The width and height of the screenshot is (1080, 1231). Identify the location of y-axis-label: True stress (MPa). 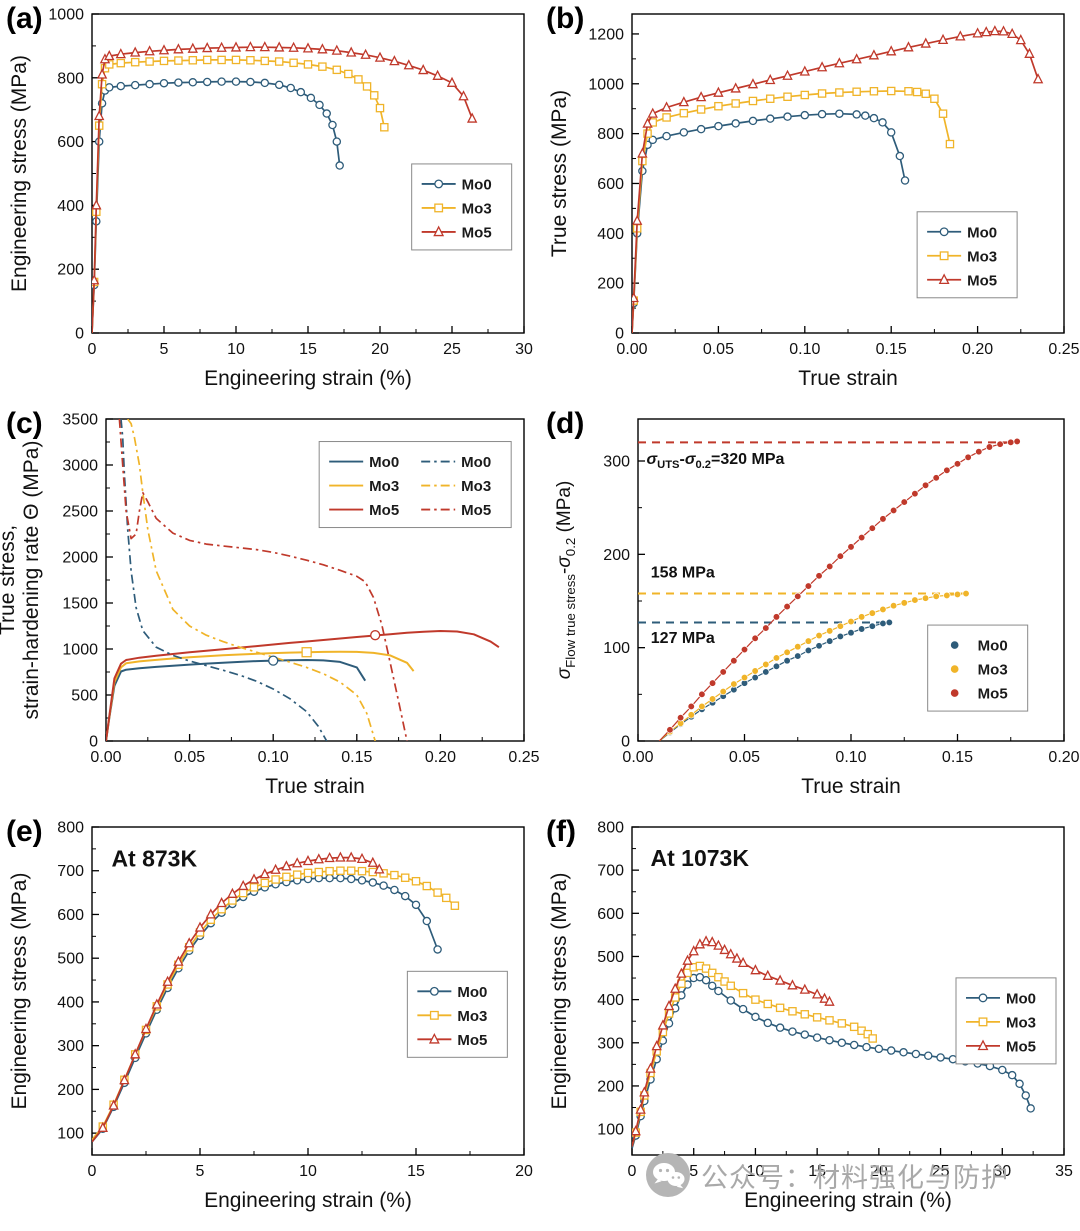
(559, 173).